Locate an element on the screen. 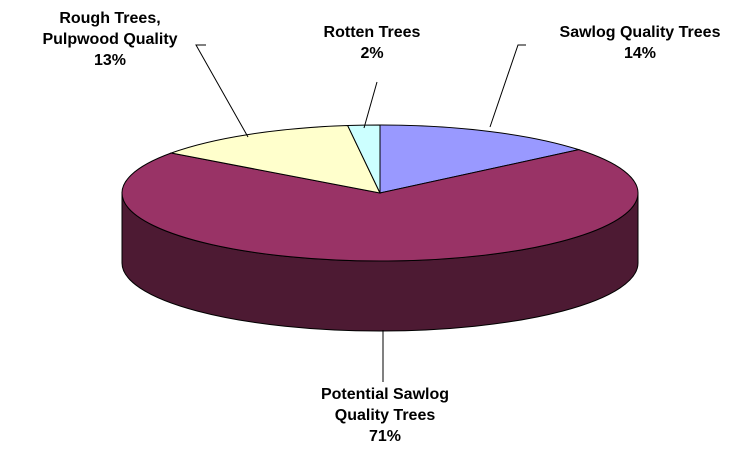 The width and height of the screenshot is (747, 462). data-label: Potential Sawlog Quality Trees 71% is located at coordinates (385, 415).